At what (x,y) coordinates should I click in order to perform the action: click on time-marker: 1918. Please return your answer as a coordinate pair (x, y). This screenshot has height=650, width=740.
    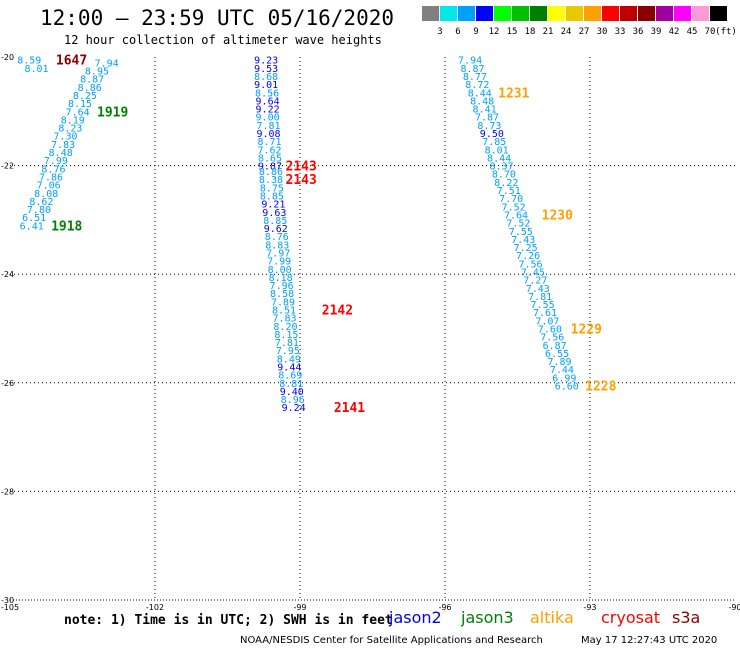
    Looking at the image, I should click on (66, 226).